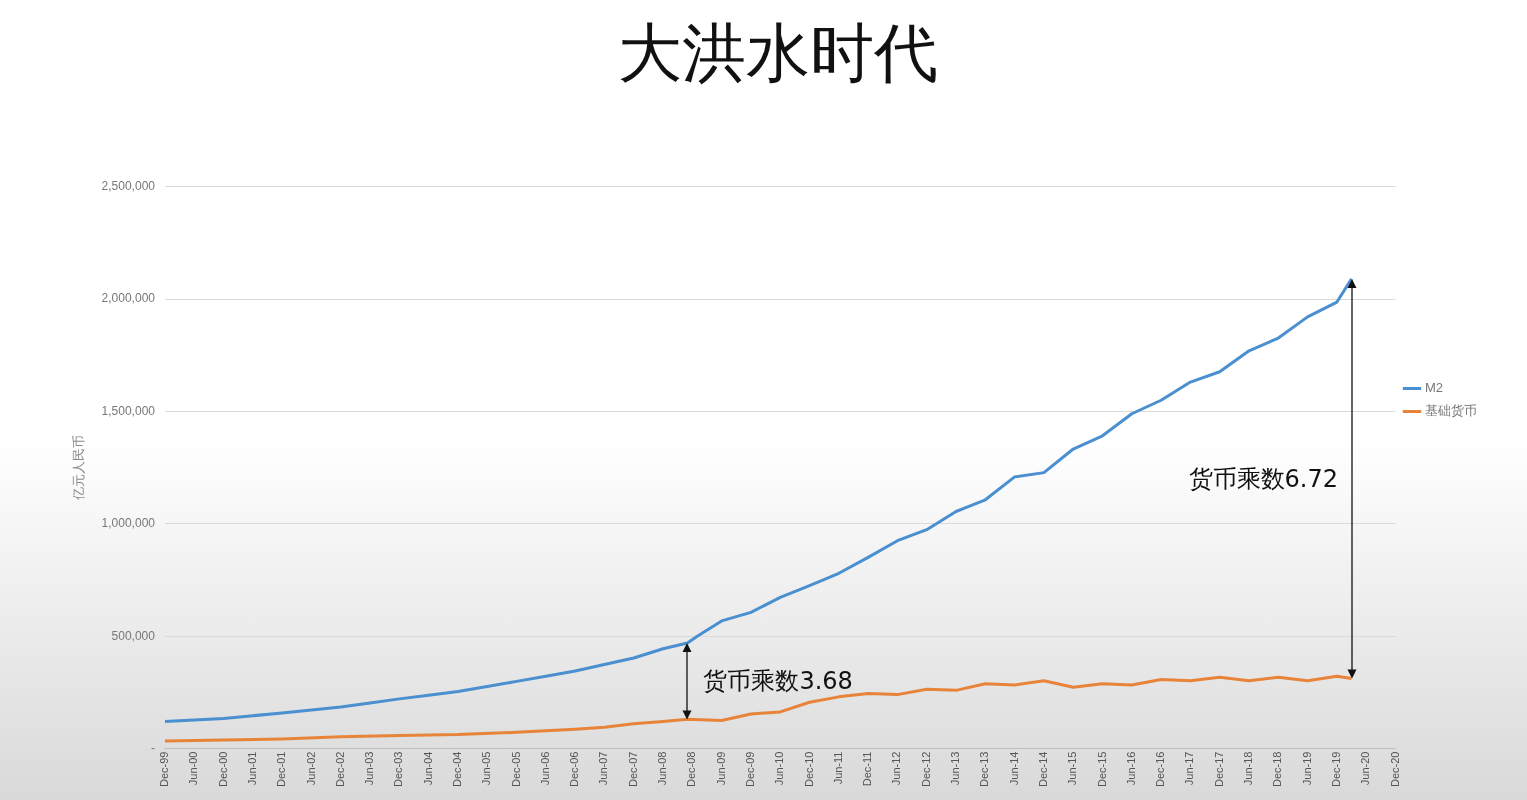  Describe the element at coordinates (1434, 388) in the screenshot. I see `legend-label: M2` at that location.